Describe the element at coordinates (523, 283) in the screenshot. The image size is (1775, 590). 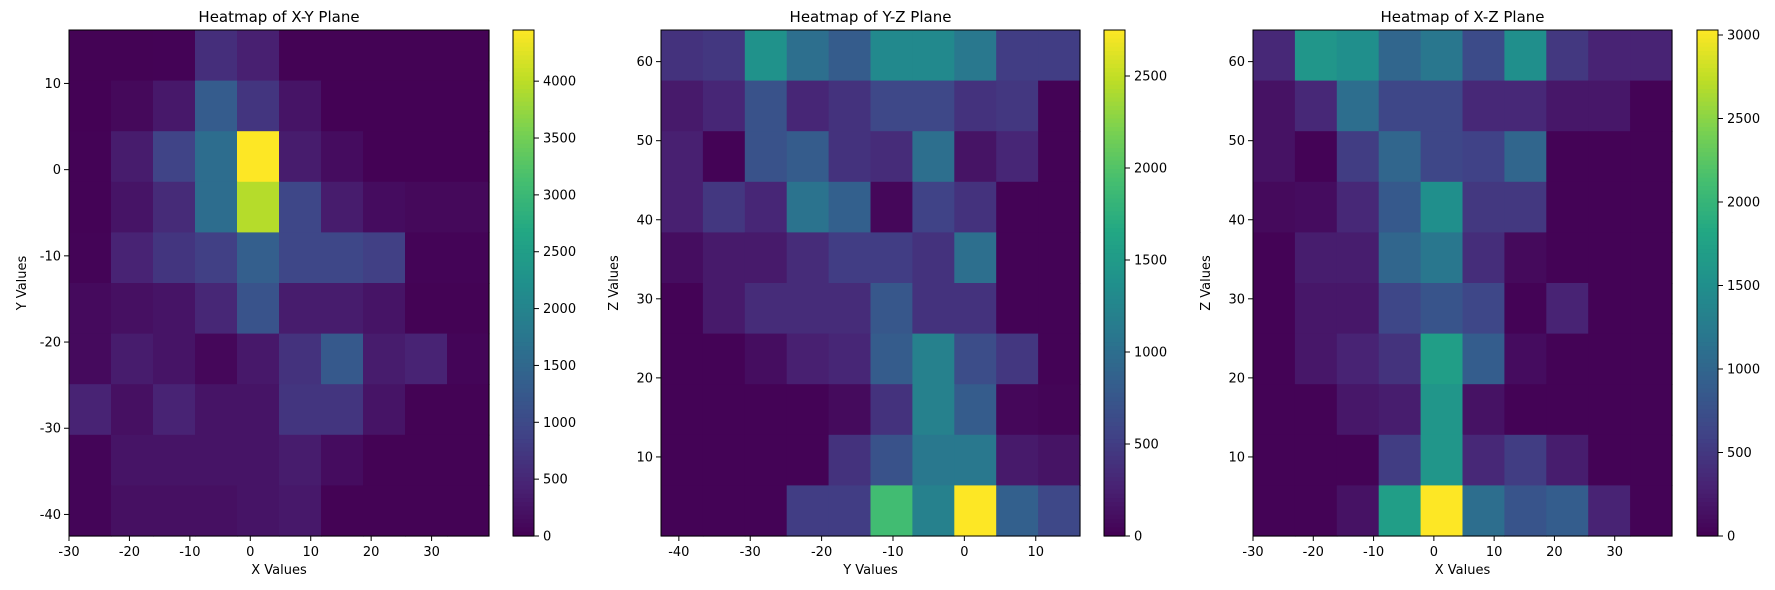
I see `colorbar-frame` at that location.